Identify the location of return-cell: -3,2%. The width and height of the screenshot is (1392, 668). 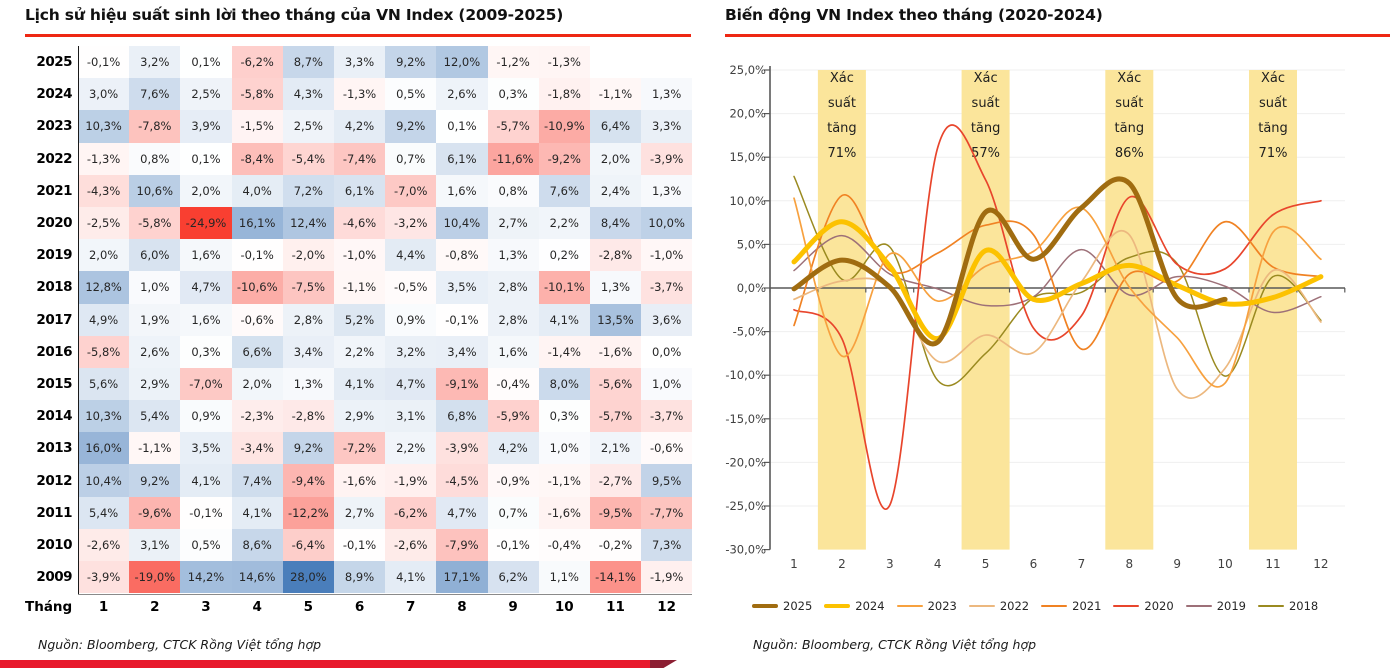
(411, 223).